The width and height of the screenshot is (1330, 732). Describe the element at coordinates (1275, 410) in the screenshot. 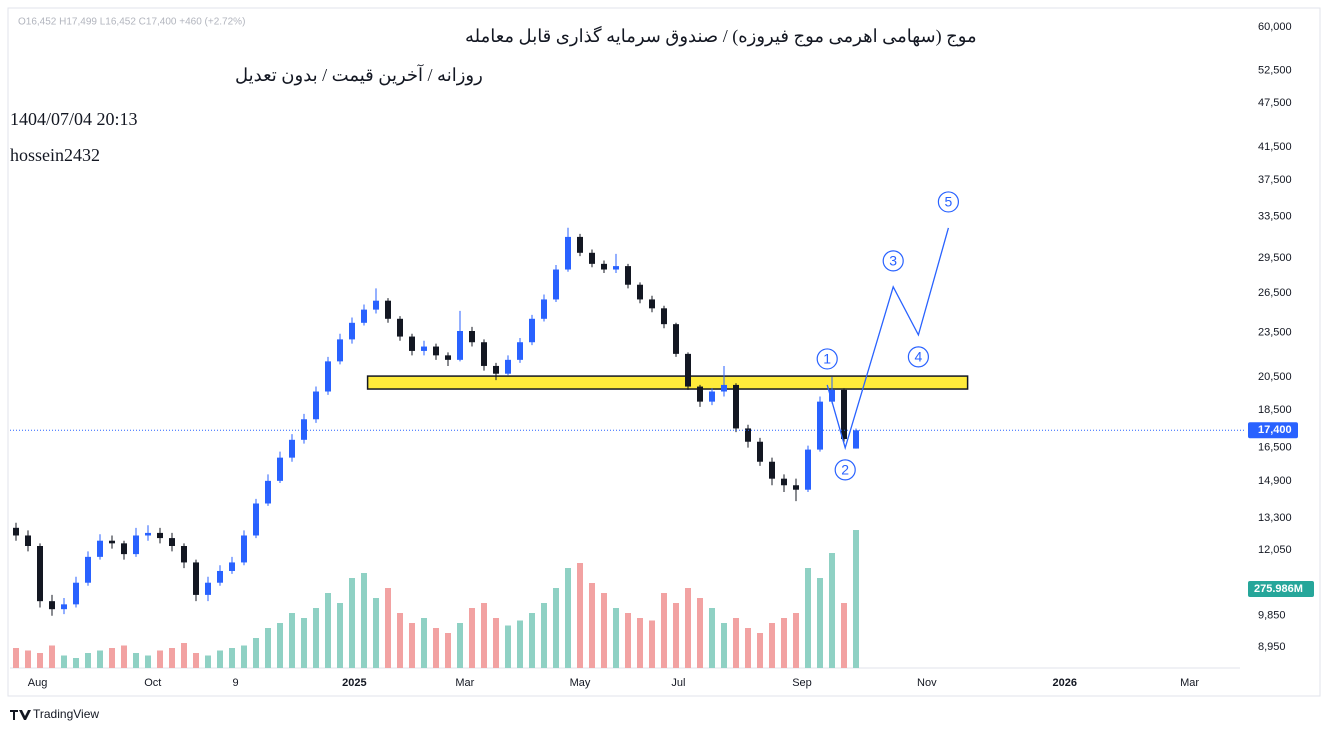

I see `y-tick-label: 18,500` at that location.